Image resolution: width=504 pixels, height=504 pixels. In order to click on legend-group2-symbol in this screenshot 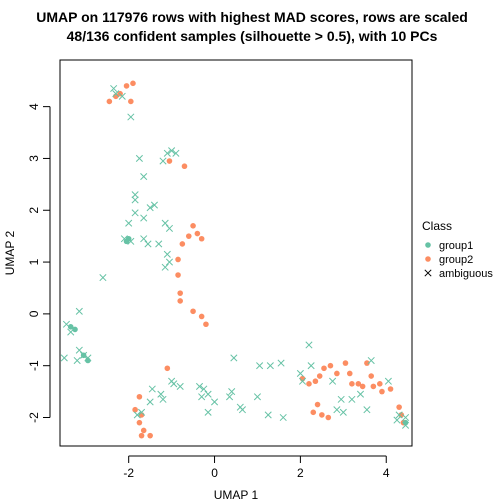, I will do `click(428, 259)`.